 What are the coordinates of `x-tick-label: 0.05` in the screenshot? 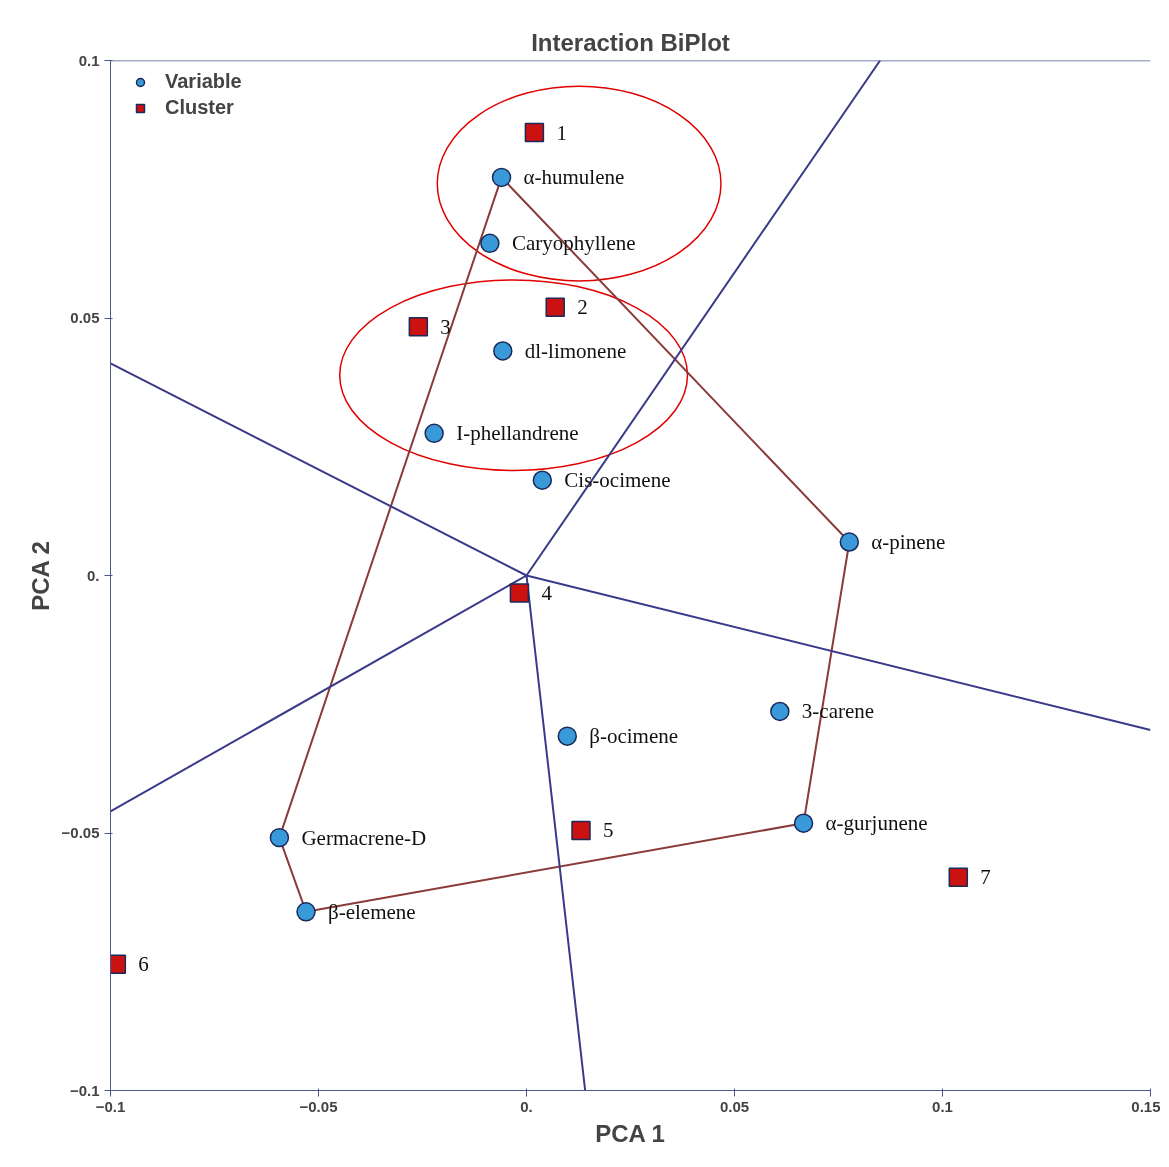 It's located at (734, 1106).